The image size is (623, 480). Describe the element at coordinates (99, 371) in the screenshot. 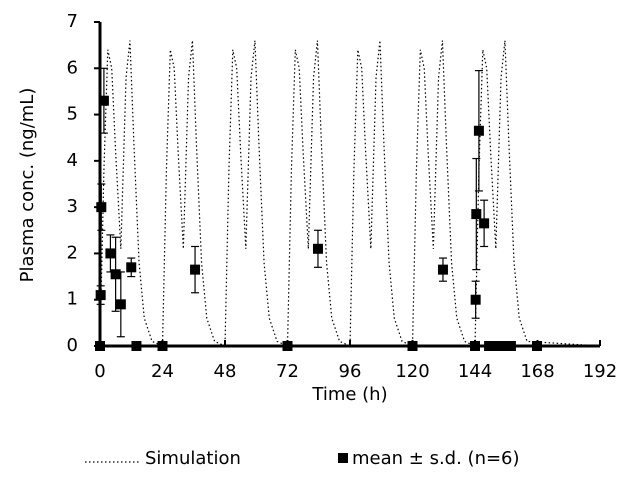

I see `x-tick-label: 0` at that location.